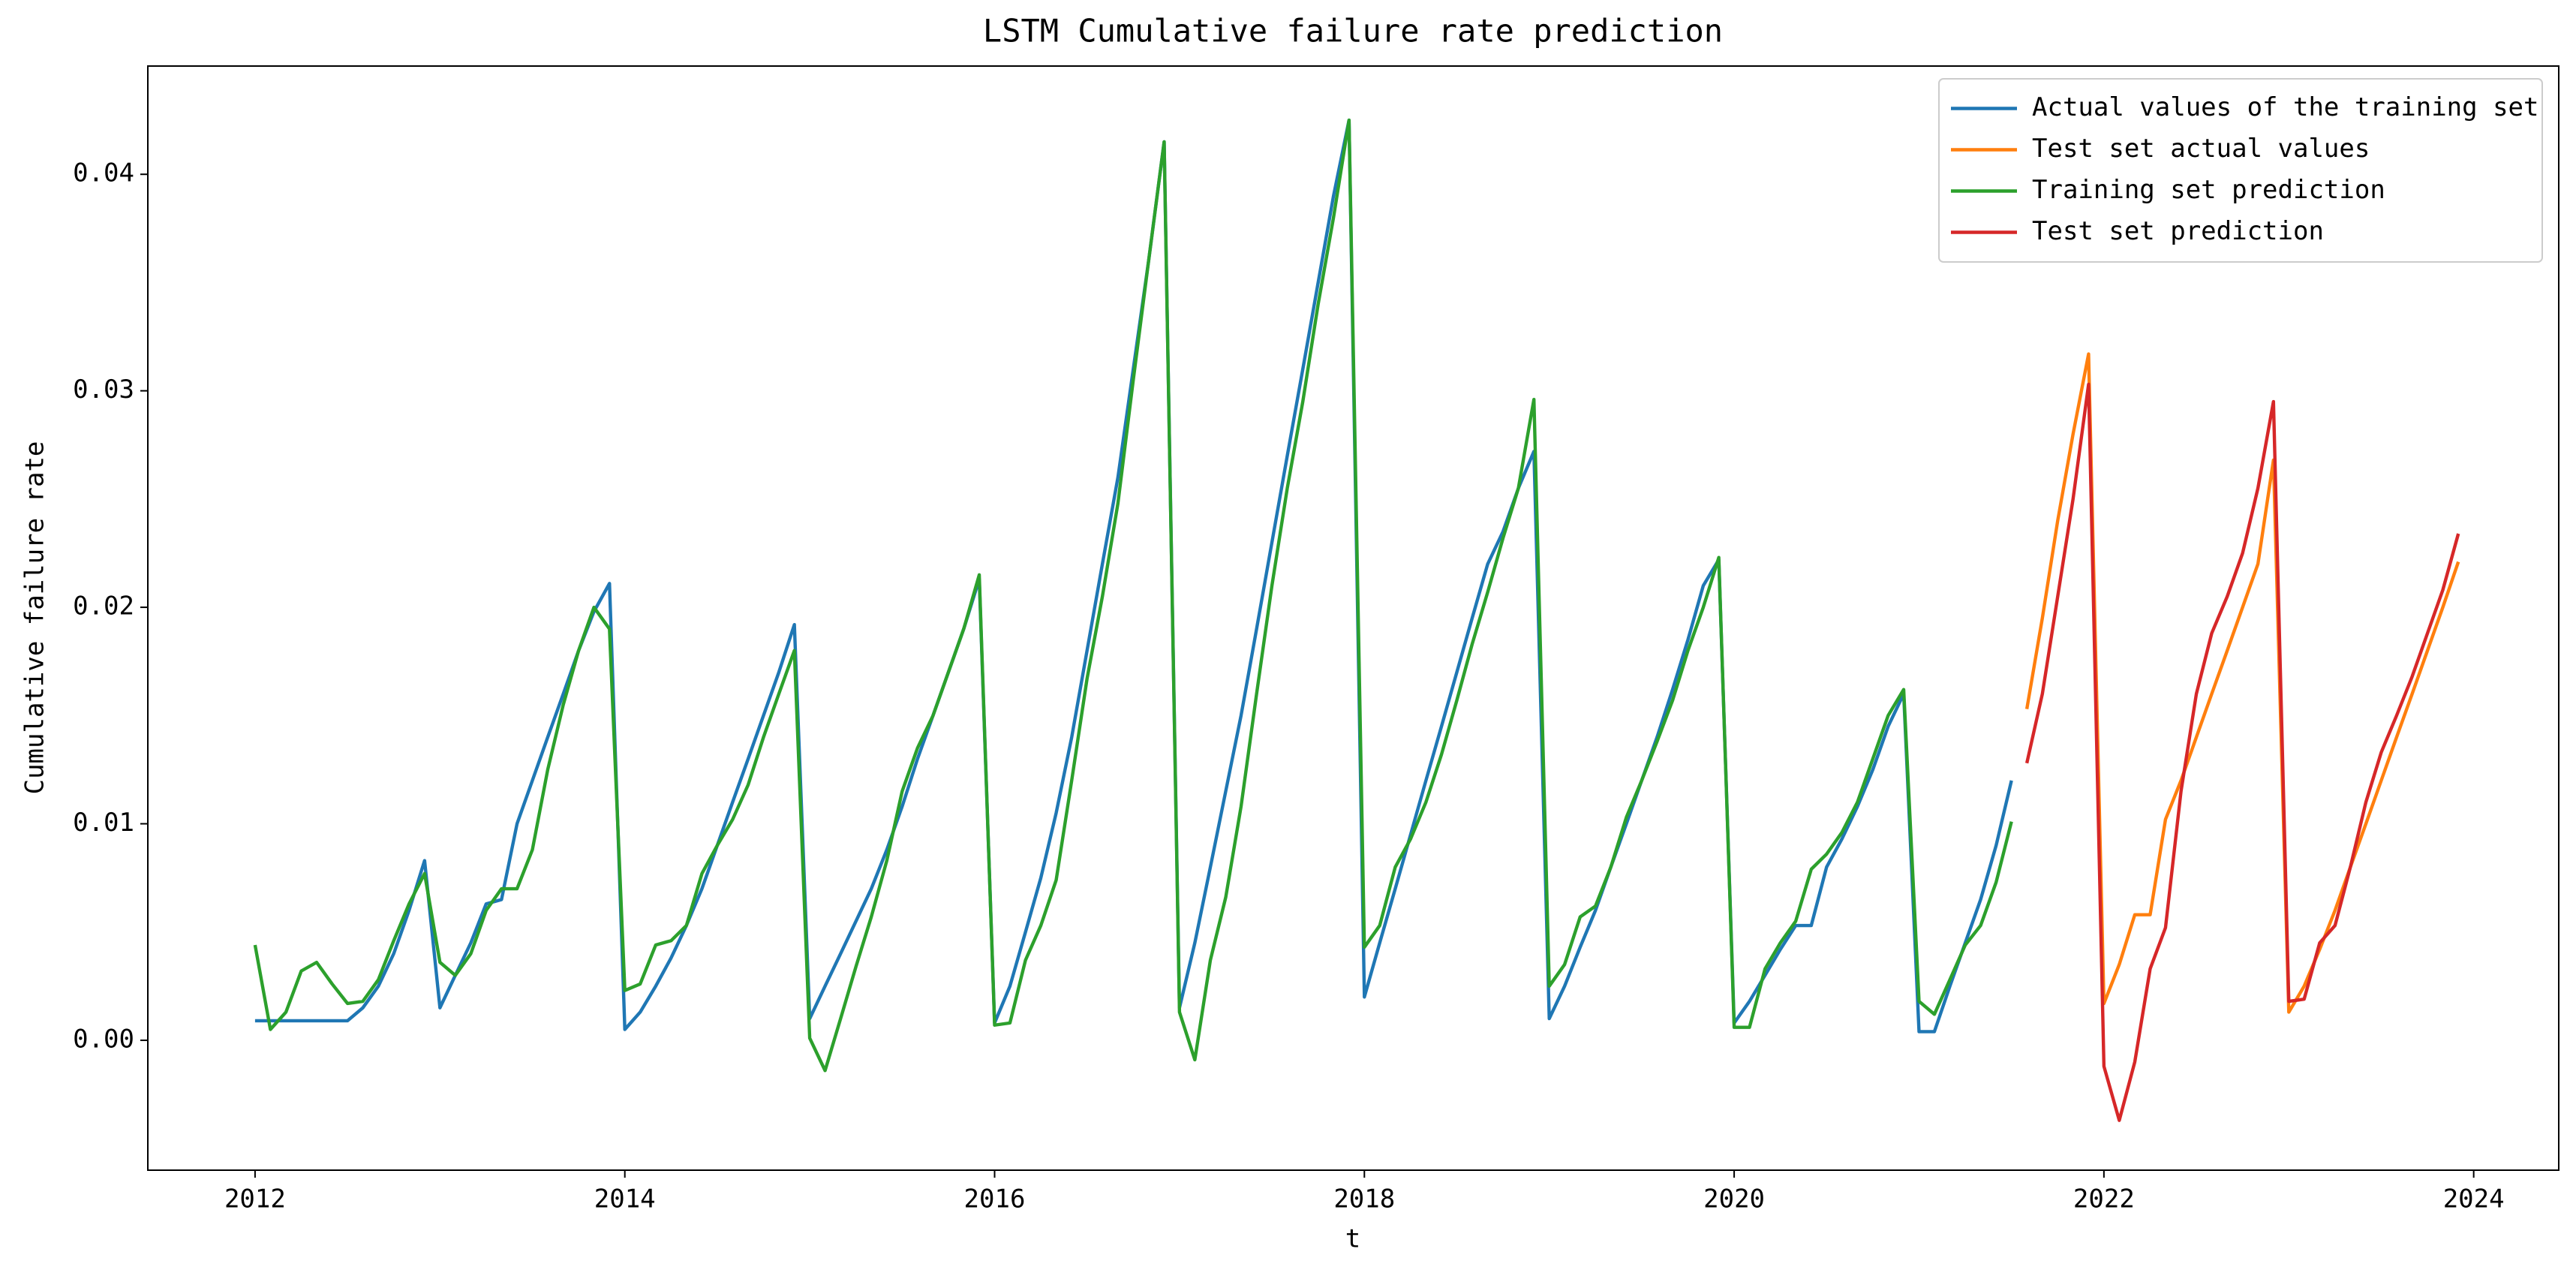 This screenshot has width=2576, height=1264. Describe the element at coordinates (103, 173) in the screenshot. I see `y-tick-label: 0.04` at that location.